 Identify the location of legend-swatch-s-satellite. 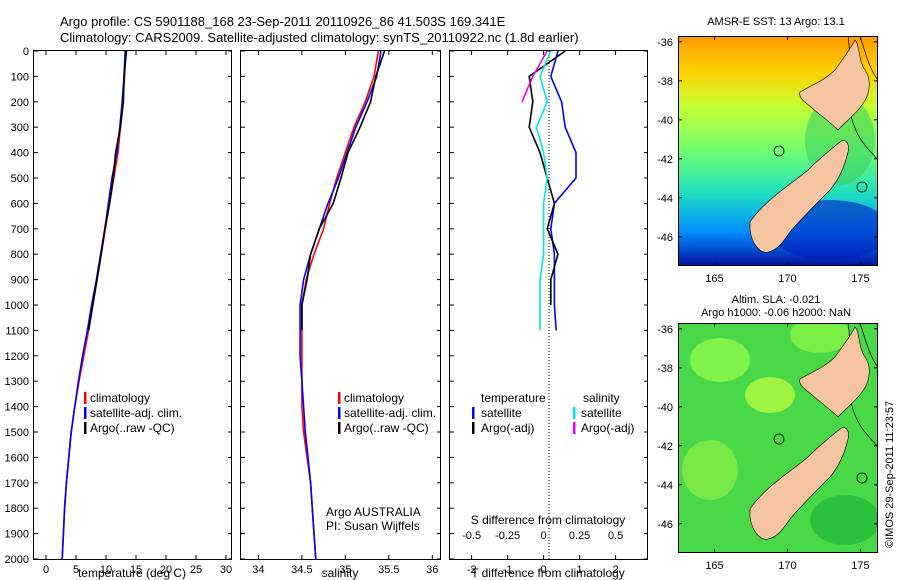
(574, 413).